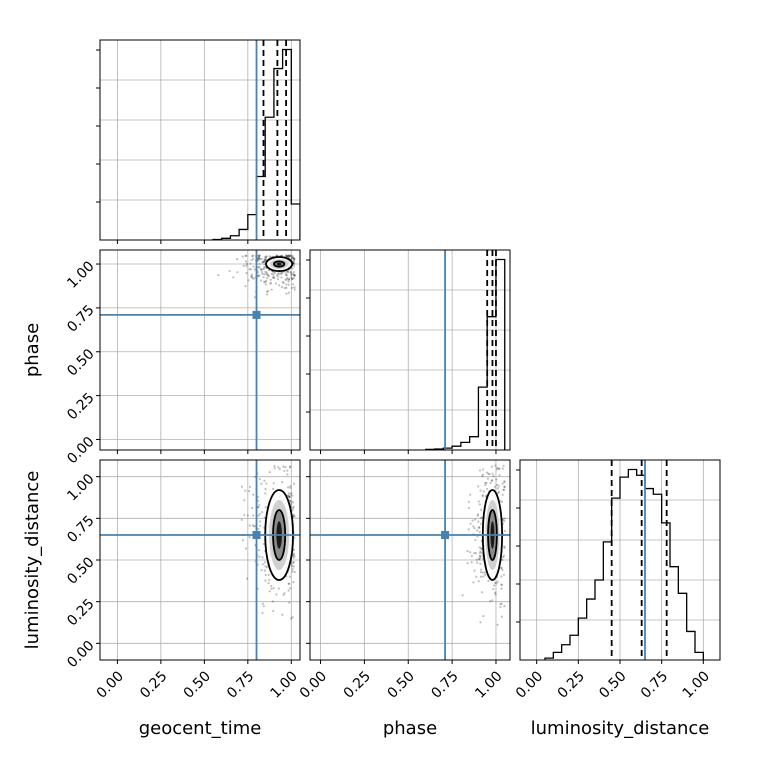 Image resolution: width=760 pixels, height=760 pixels. What do you see at coordinates (696, 684) in the screenshot?
I see `x-tick-label: 1.00` at bounding box center [696, 684].